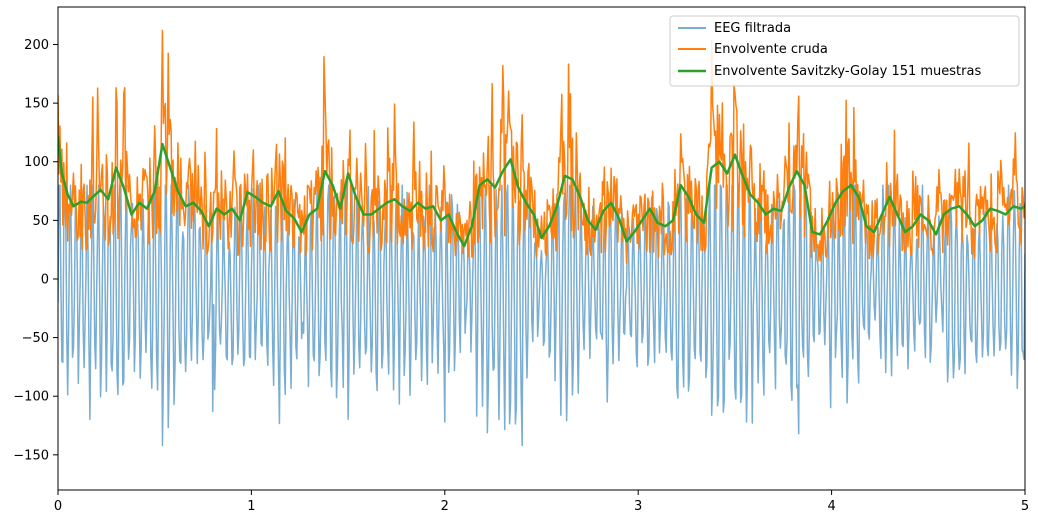  I want to click on x-tick-label: 4, so click(831, 506).